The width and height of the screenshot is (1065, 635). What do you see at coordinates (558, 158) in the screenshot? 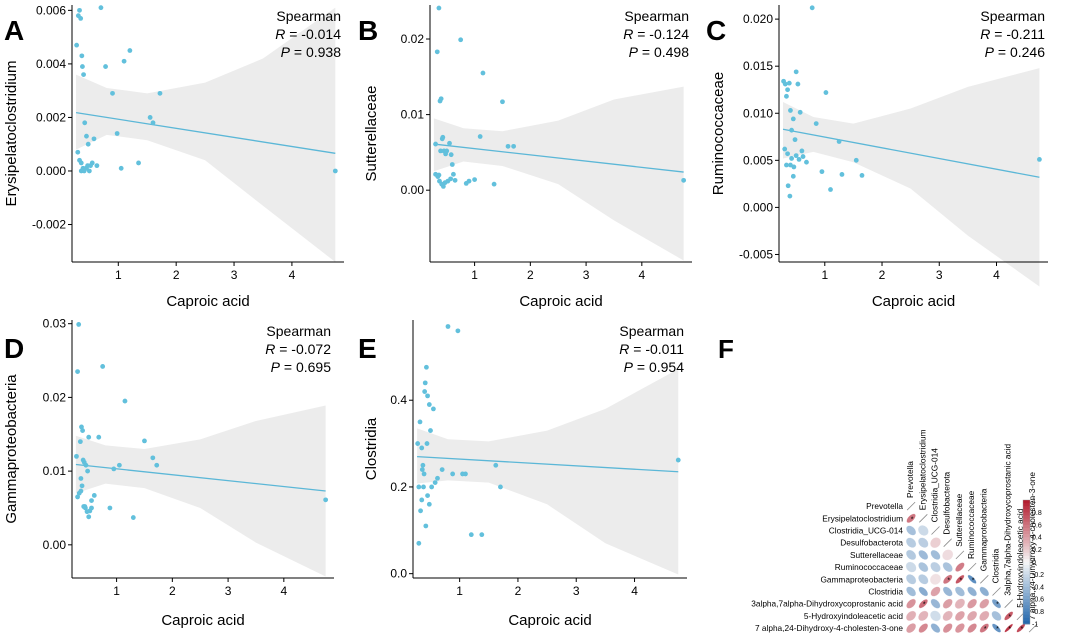
I see `regression-line` at bounding box center [558, 158].